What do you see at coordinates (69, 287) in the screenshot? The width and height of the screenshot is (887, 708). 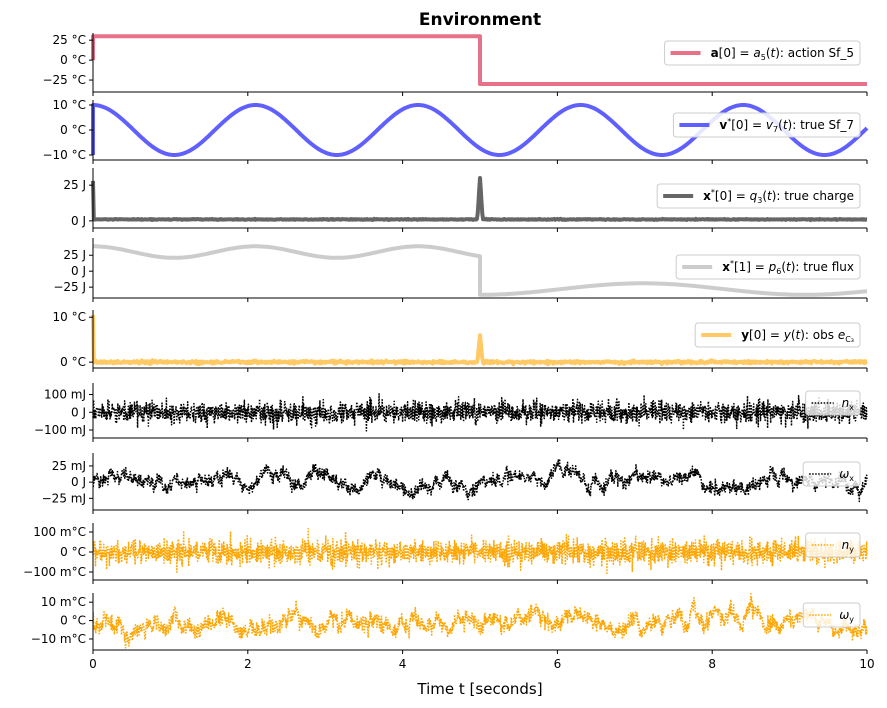 I see `y-tick-label: −25 J` at bounding box center [69, 287].